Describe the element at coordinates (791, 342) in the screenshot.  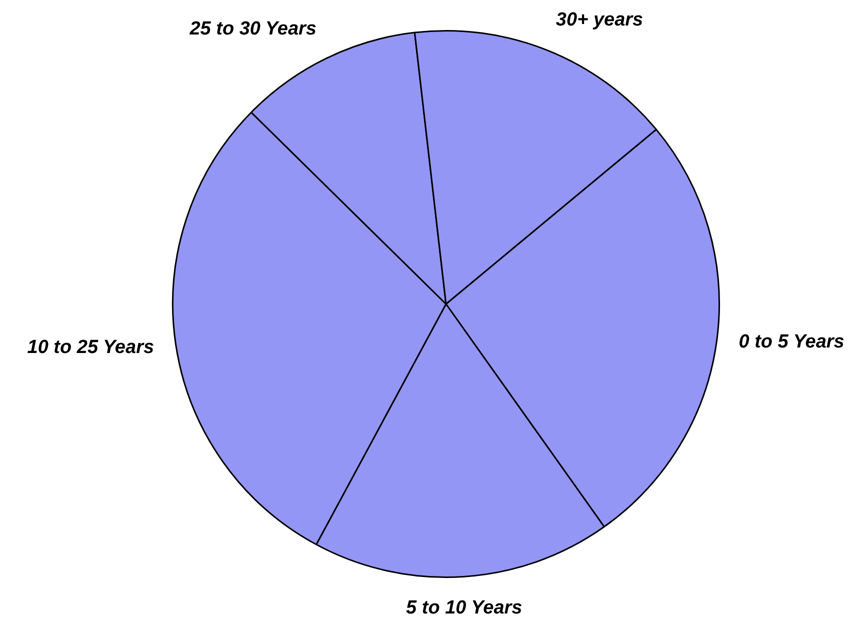
I see `slice-label: 0 to 5 Years` at that location.